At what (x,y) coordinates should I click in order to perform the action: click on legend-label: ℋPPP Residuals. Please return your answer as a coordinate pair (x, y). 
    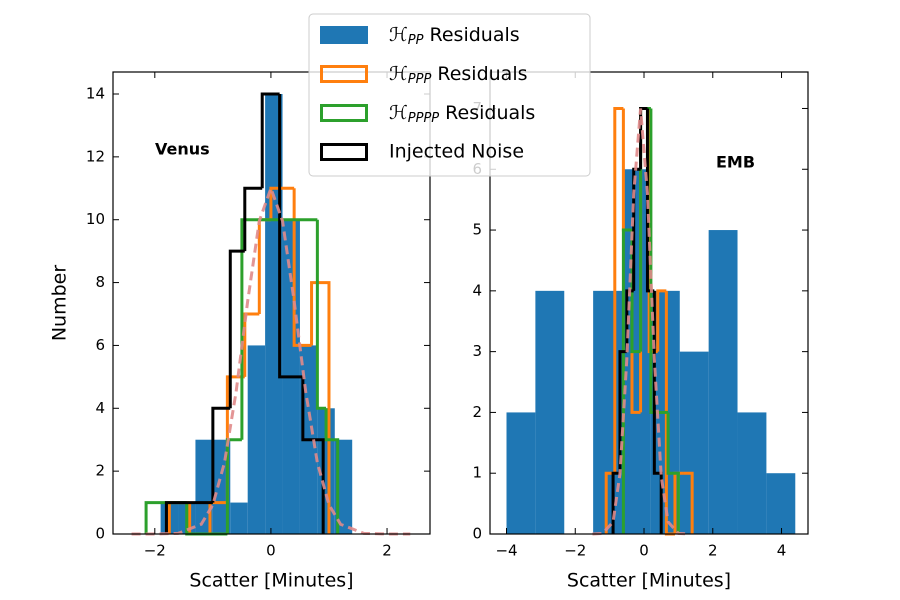
    Looking at the image, I should click on (458, 75).